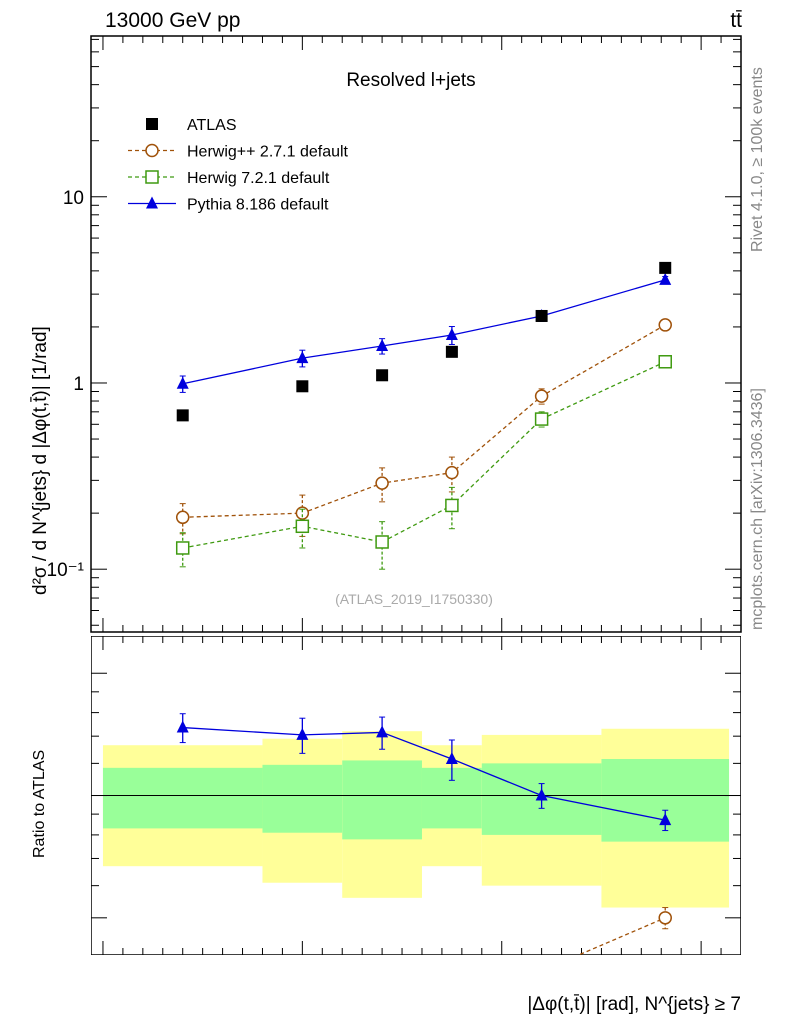  I want to click on legend-label: Herwig++ 2.7.1 default, so click(268, 152).